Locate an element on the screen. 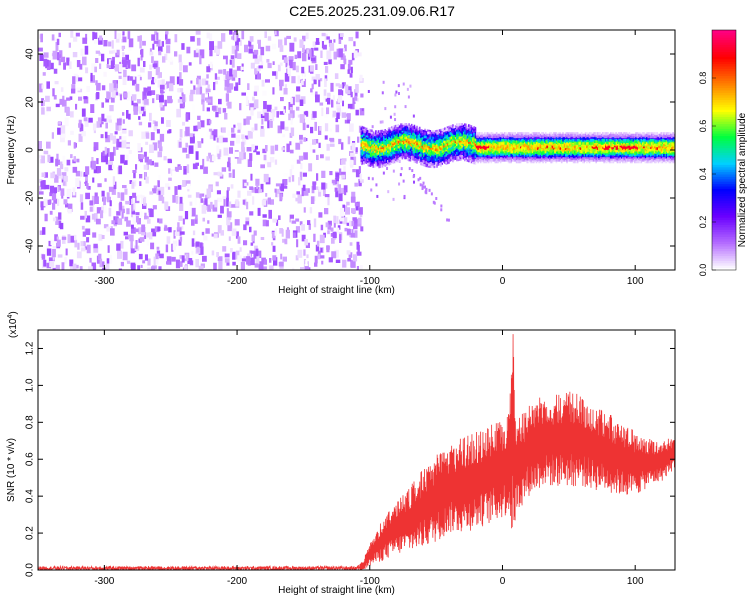 The image size is (750, 605). colorbar-frame is located at coordinates (724, 150).